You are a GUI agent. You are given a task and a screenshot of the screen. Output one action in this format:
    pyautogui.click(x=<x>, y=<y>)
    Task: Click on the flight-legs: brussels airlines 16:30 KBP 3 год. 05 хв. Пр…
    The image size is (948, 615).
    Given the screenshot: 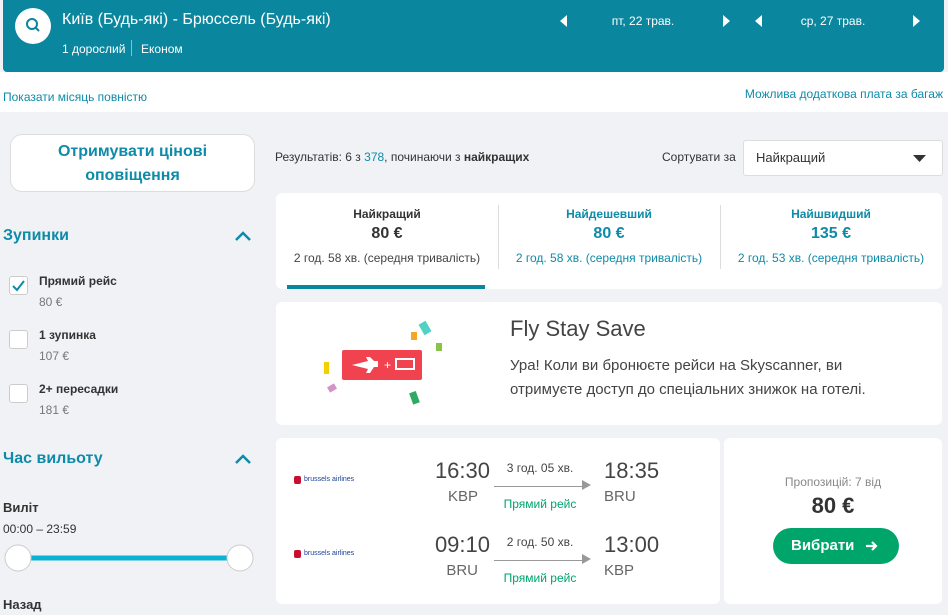 What is the action you would take?
    pyautogui.click(x=498, y=521)
    